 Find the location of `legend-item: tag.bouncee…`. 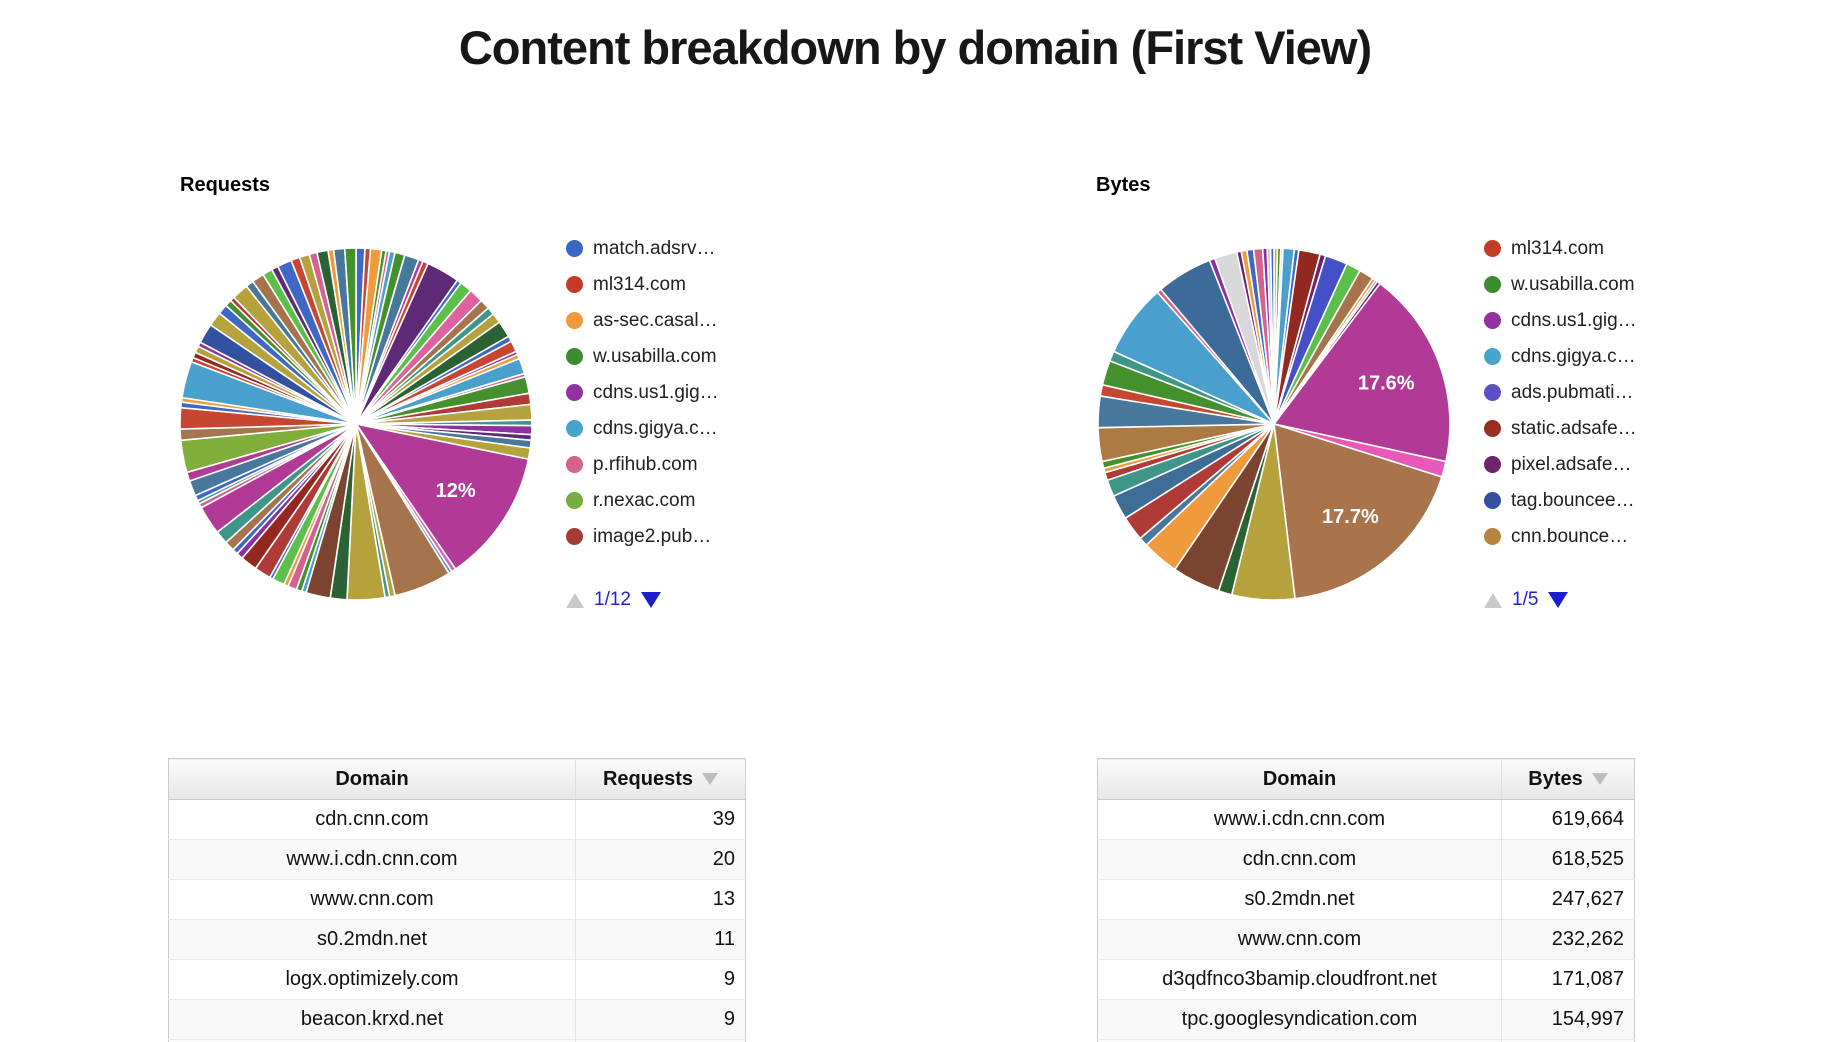

legend-item: tag.bouncee… is located at coordinates (1560, 500).